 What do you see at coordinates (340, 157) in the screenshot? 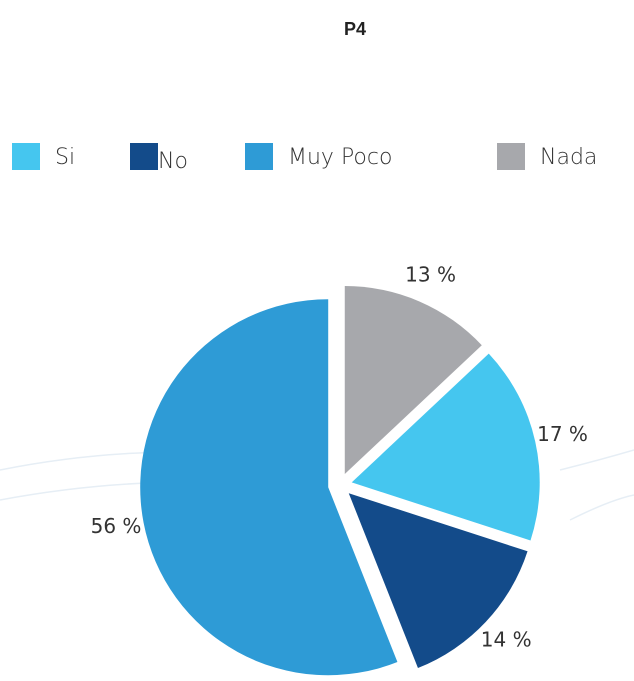
I see `legend-label: Muy Poco` at bounding box center [340, 157].